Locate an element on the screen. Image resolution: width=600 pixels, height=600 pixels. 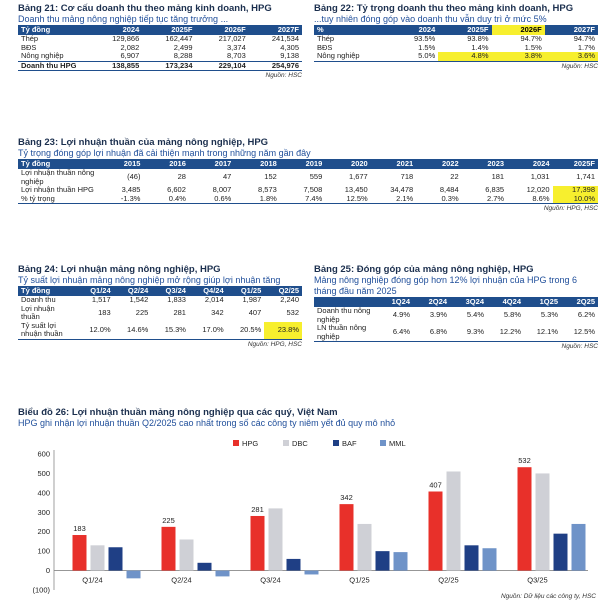
table-cell: Lợi nhuận thuần is located at coordinates (38, 312).